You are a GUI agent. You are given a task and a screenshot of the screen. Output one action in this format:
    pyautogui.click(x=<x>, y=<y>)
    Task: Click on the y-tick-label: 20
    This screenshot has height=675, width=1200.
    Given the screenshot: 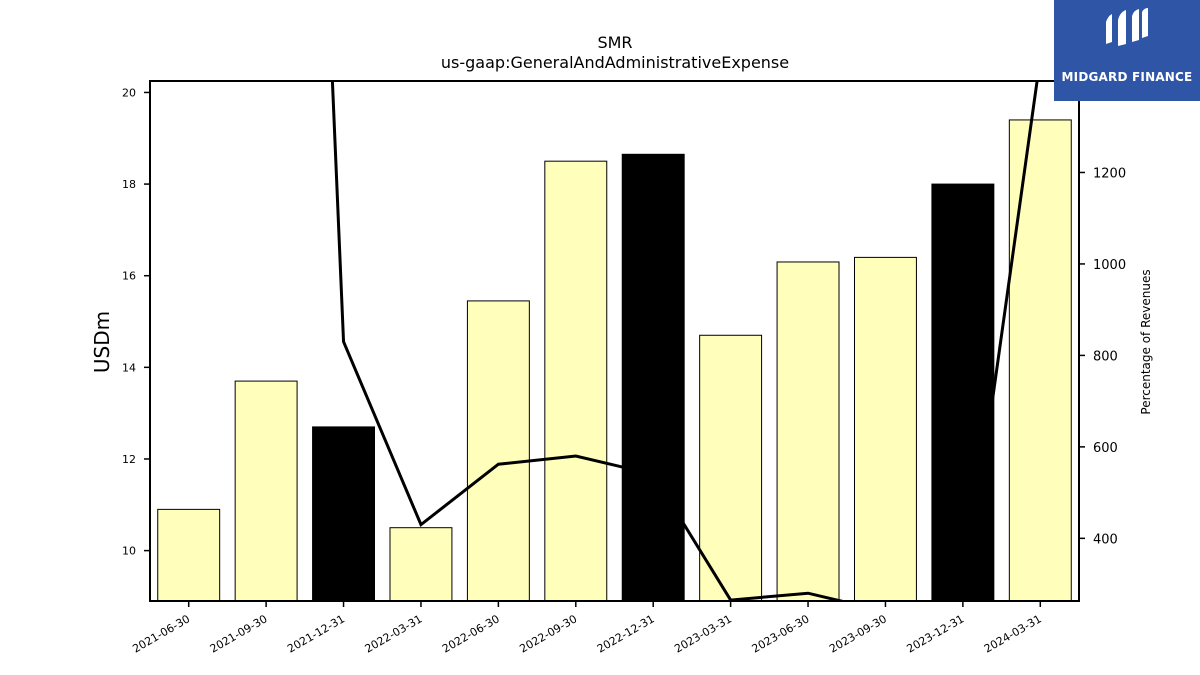 What is the action you would take?
    pyautogui.click(x=129, y=92)
    